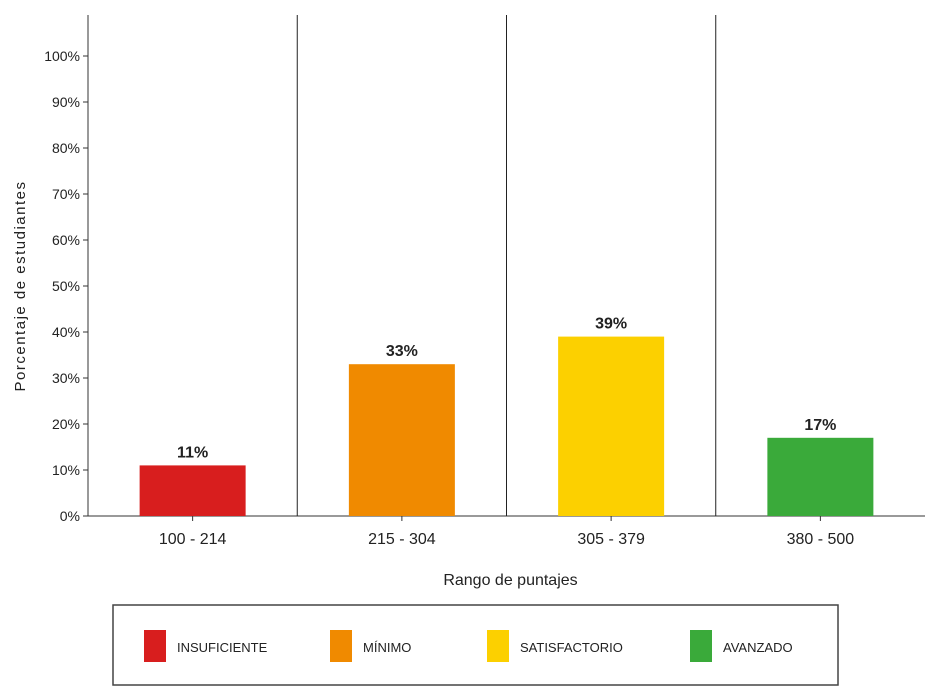 The height and width of the screenshot is (691, 929). What do you see at coordinates (66, 148) in the screenshot?
I see `y-tick-label: 80%` at bounding box center [66, 148].